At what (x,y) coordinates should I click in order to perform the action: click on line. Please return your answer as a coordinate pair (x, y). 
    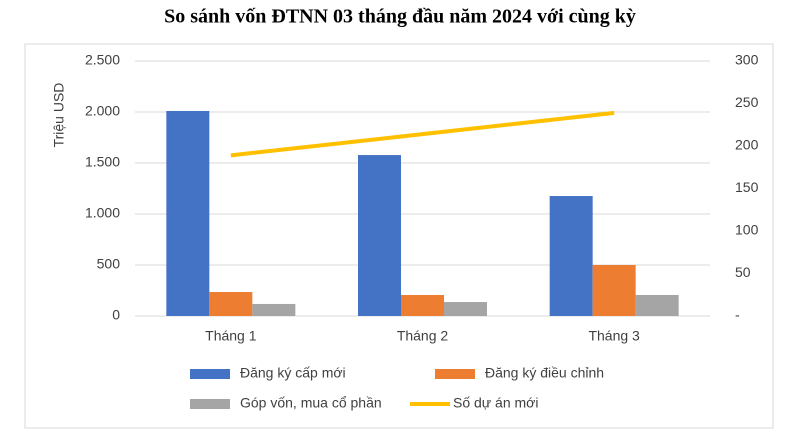
    Looking at the image, I should click on (422, 134).